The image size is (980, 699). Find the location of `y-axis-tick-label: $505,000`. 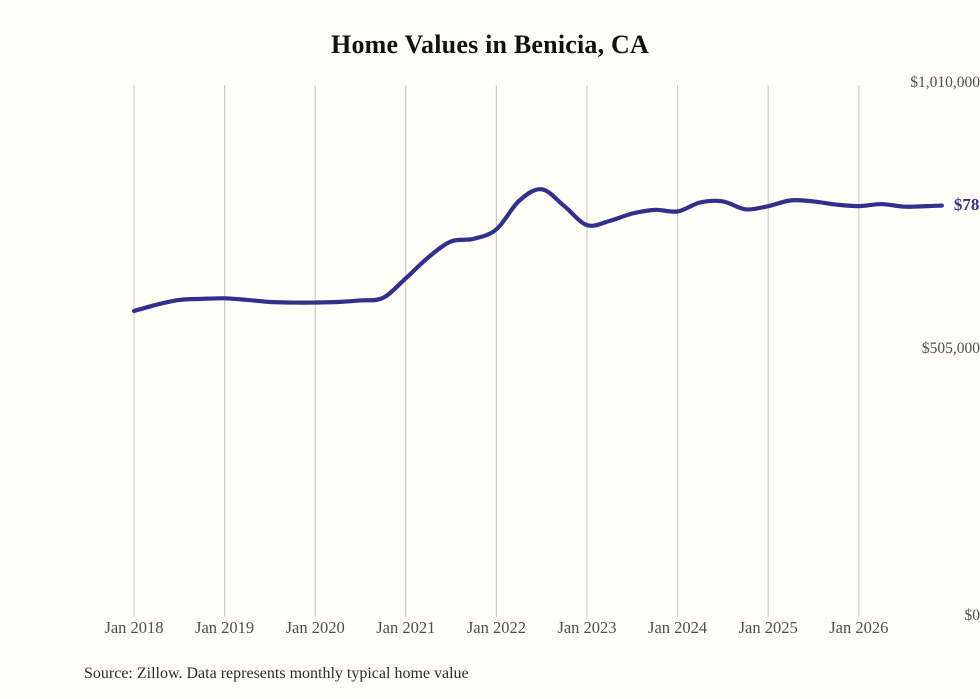

y-axis-tick-label: $505,000 is located at coordinates (950, 348).